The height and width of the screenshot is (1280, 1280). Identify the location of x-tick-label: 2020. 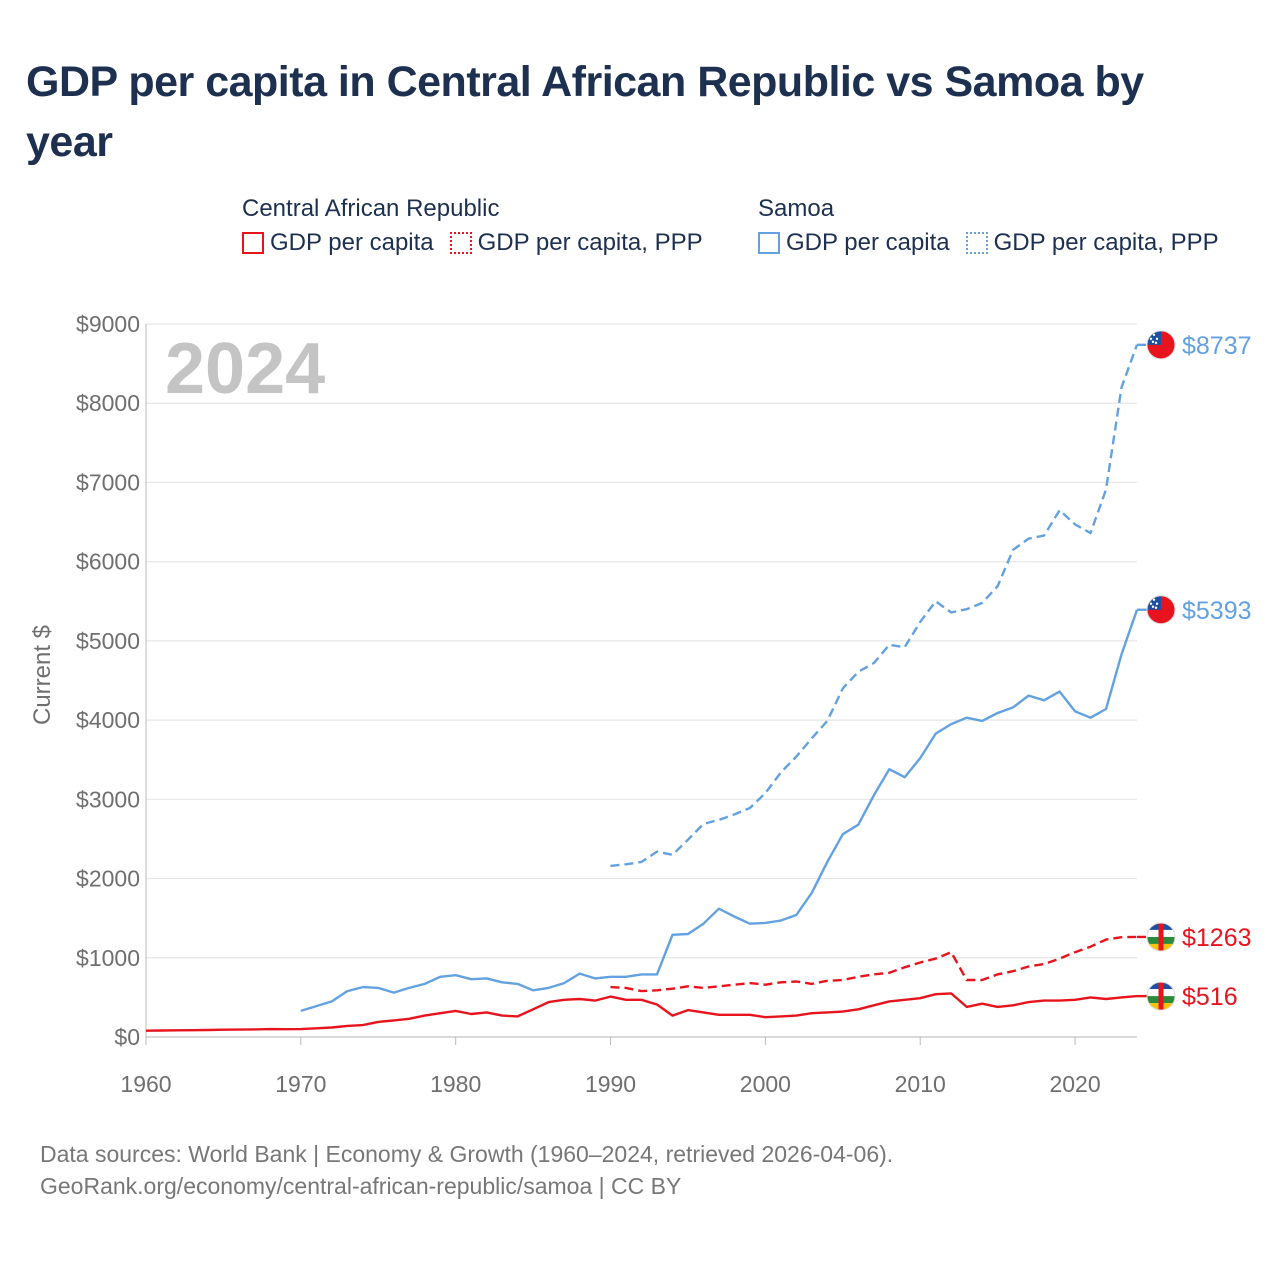
(1074, 1084).